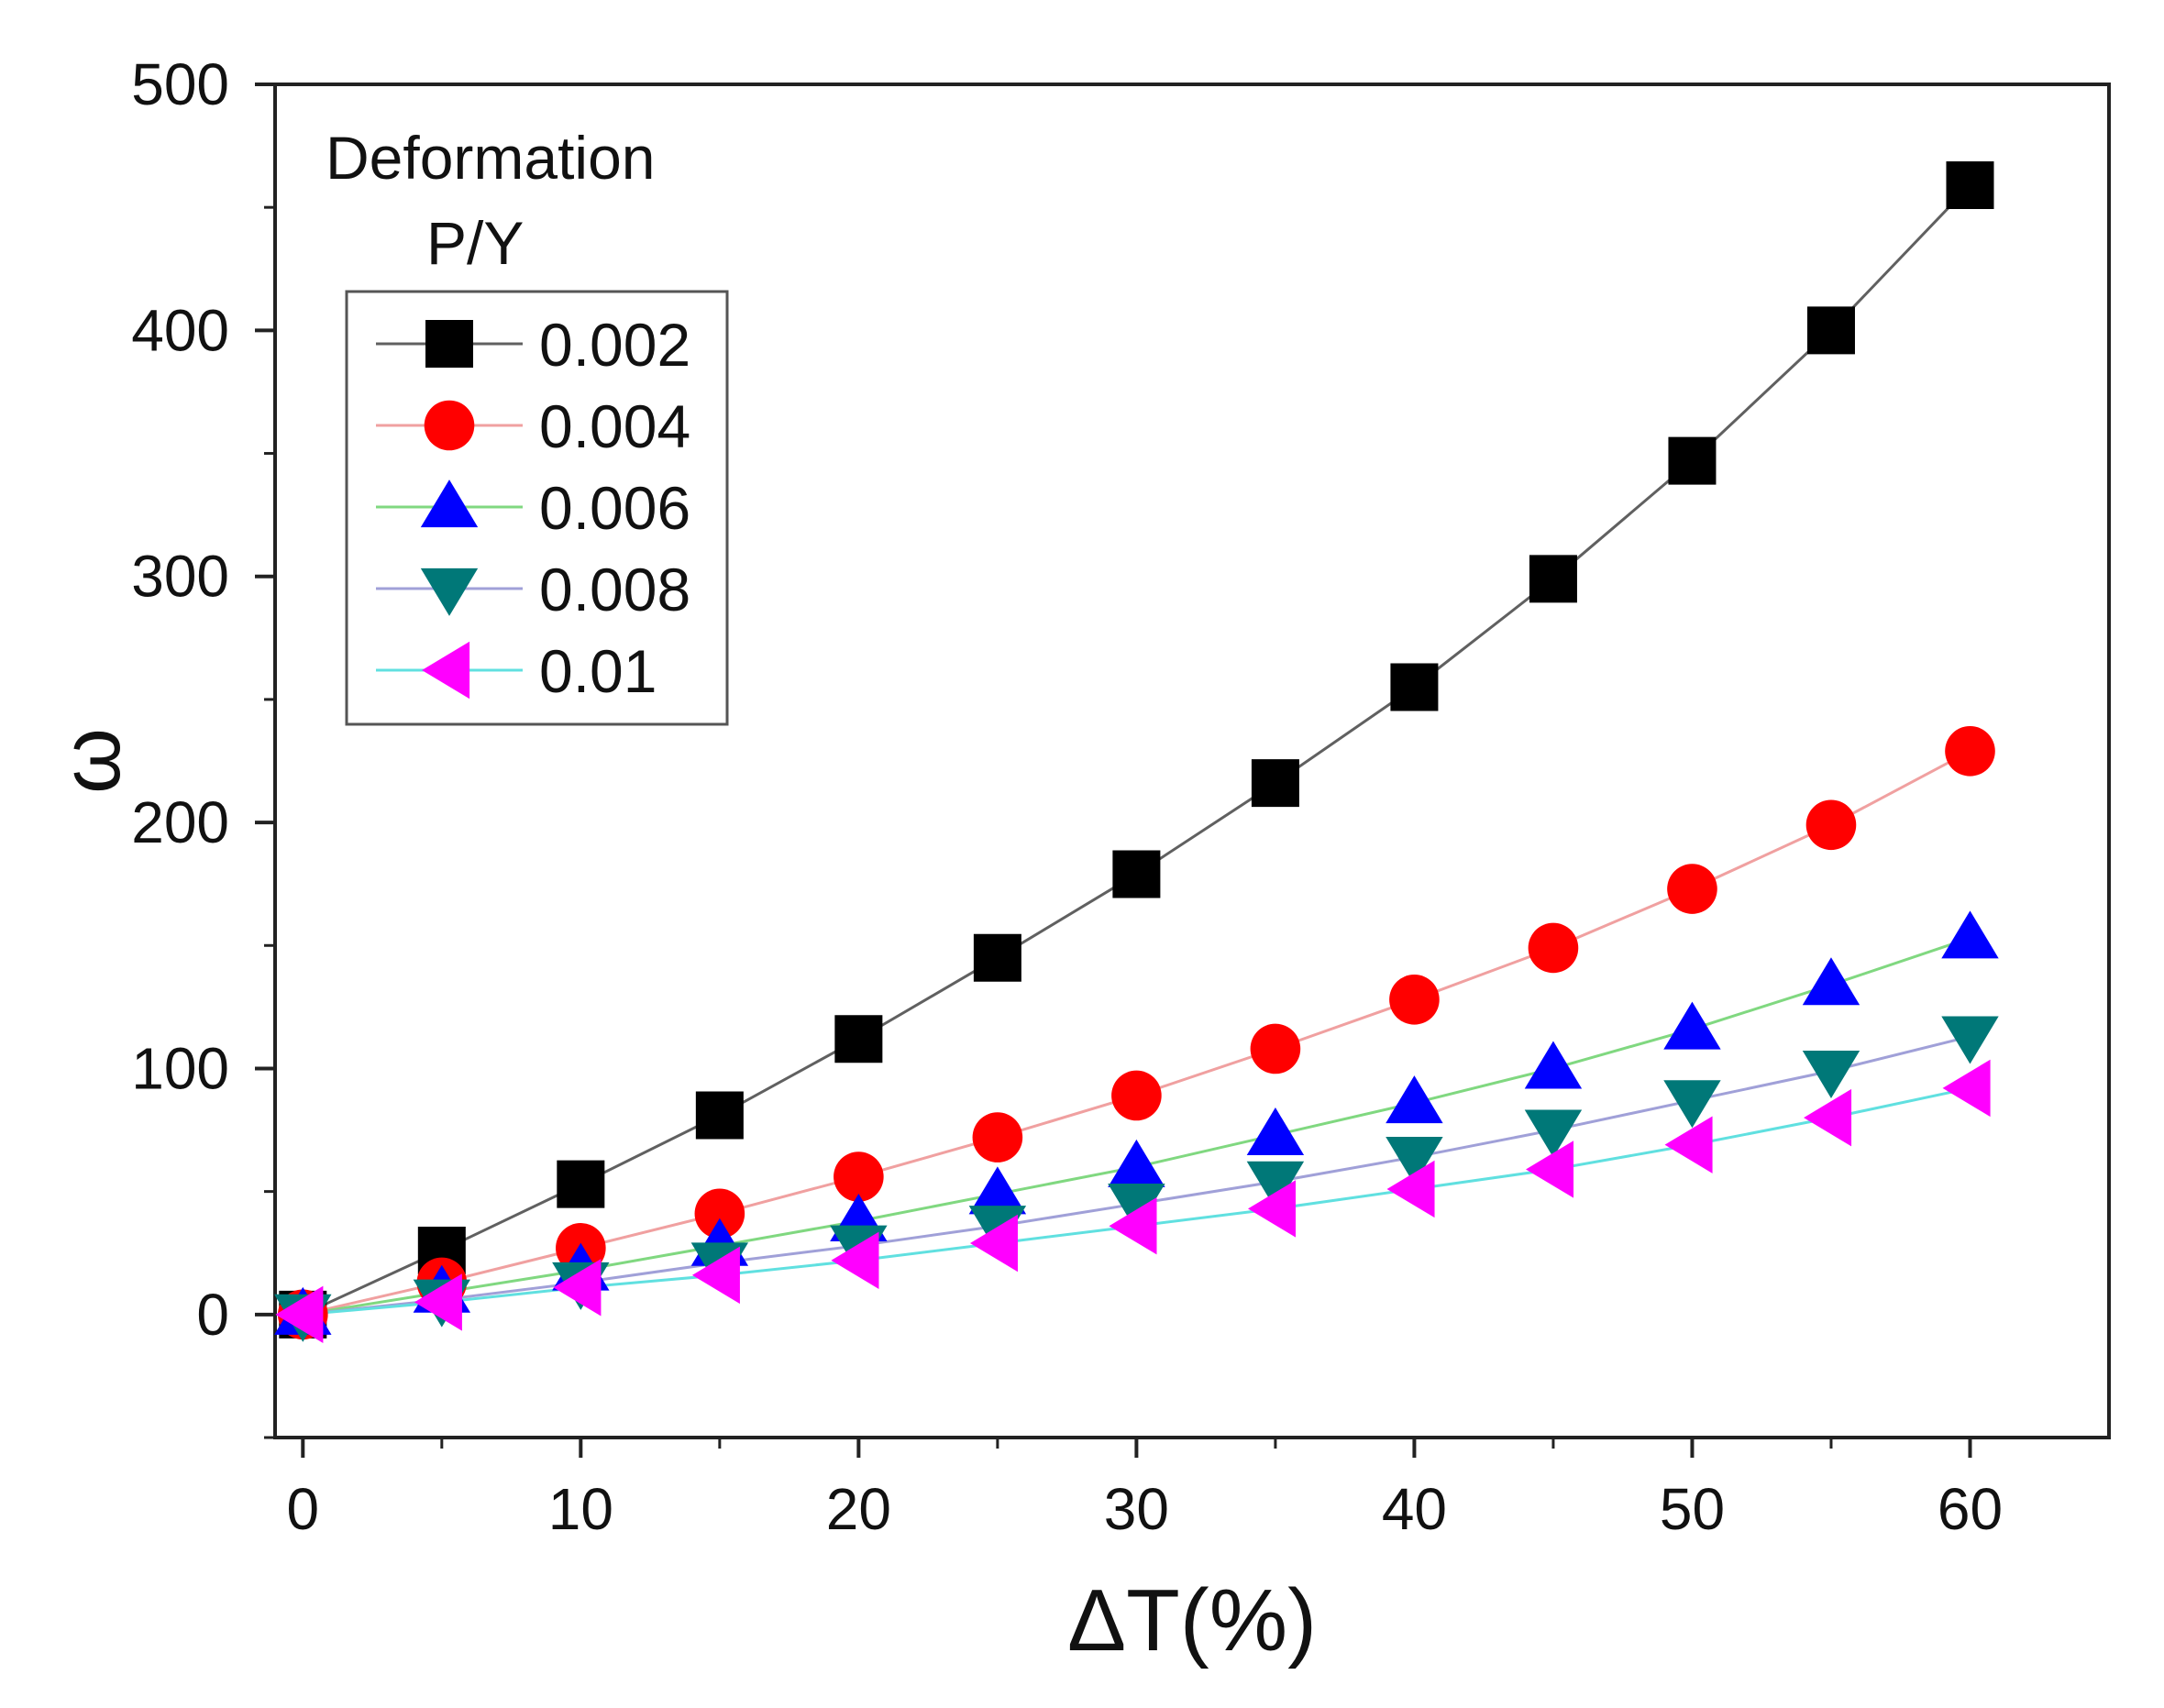  Describe the element at coordinates (533, 589) in the screenshot. I see `legend-entry: 0.008` at that location.